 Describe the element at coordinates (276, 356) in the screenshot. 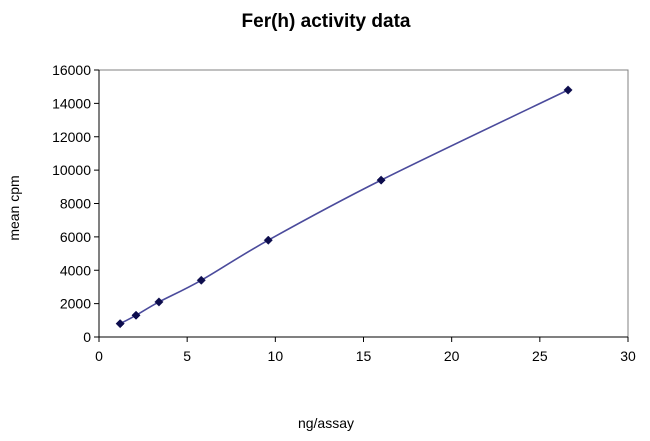

I see `x-tick-label: 10` at that location.